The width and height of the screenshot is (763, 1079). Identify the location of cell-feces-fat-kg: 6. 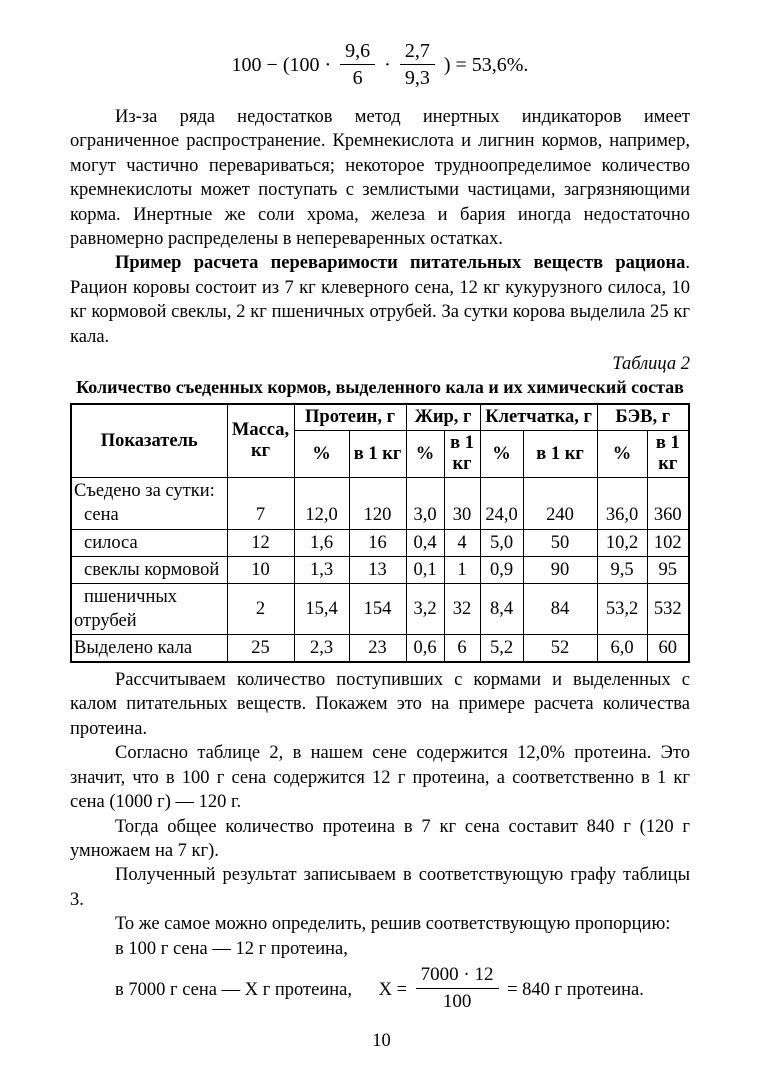
(462, 648).